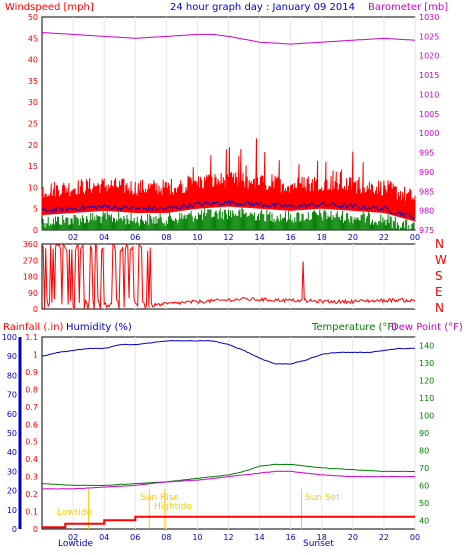 This screenshot has height=555, width=466. What do you see at coordinates (30, 277) in the screenshot?
I see `direction-tick-label: 180` at bounding box center [30, 277].